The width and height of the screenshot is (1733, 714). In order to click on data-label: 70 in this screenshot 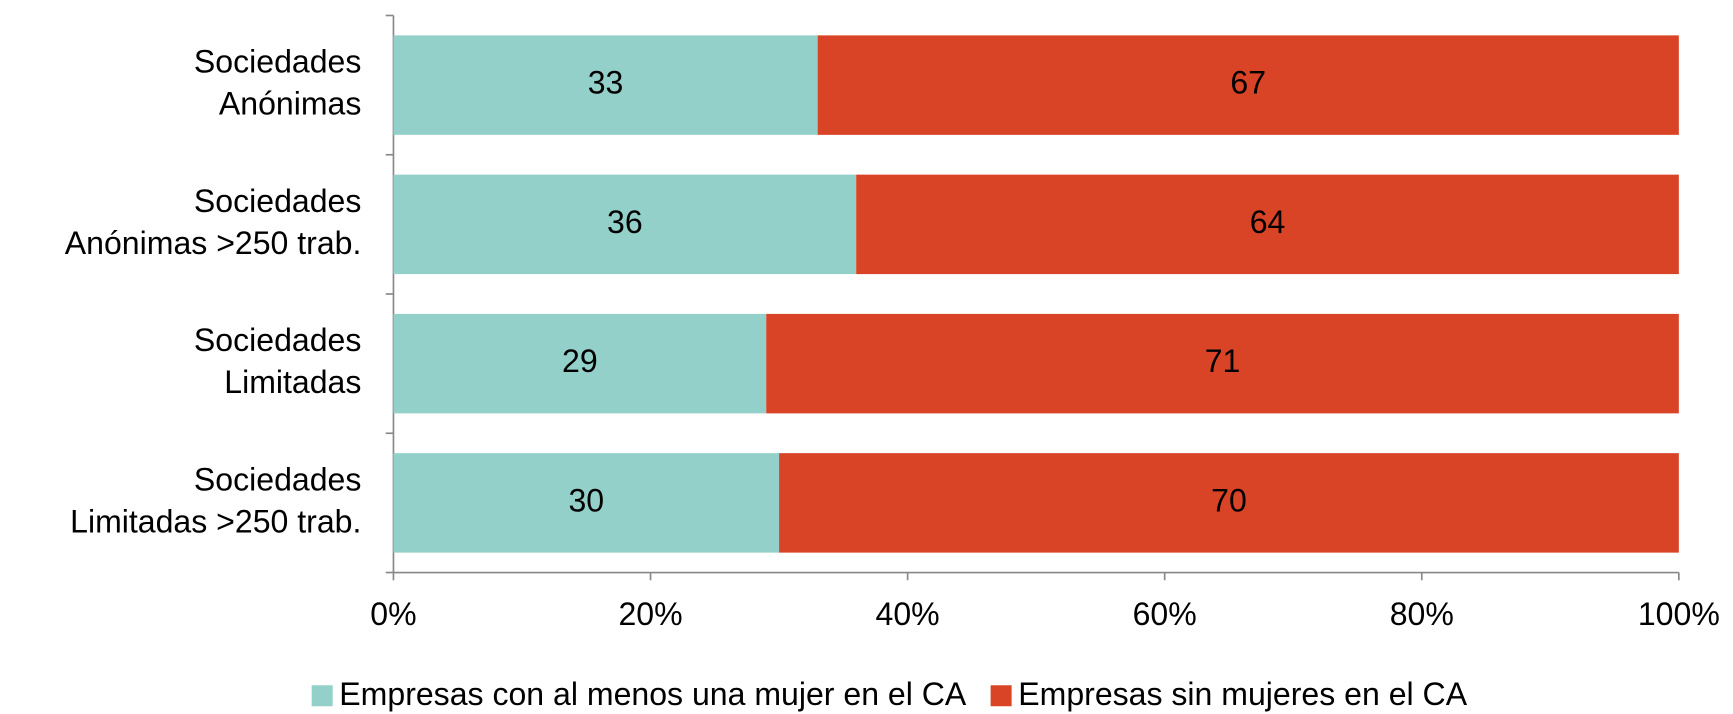, I will do `click(1229, 500)`.